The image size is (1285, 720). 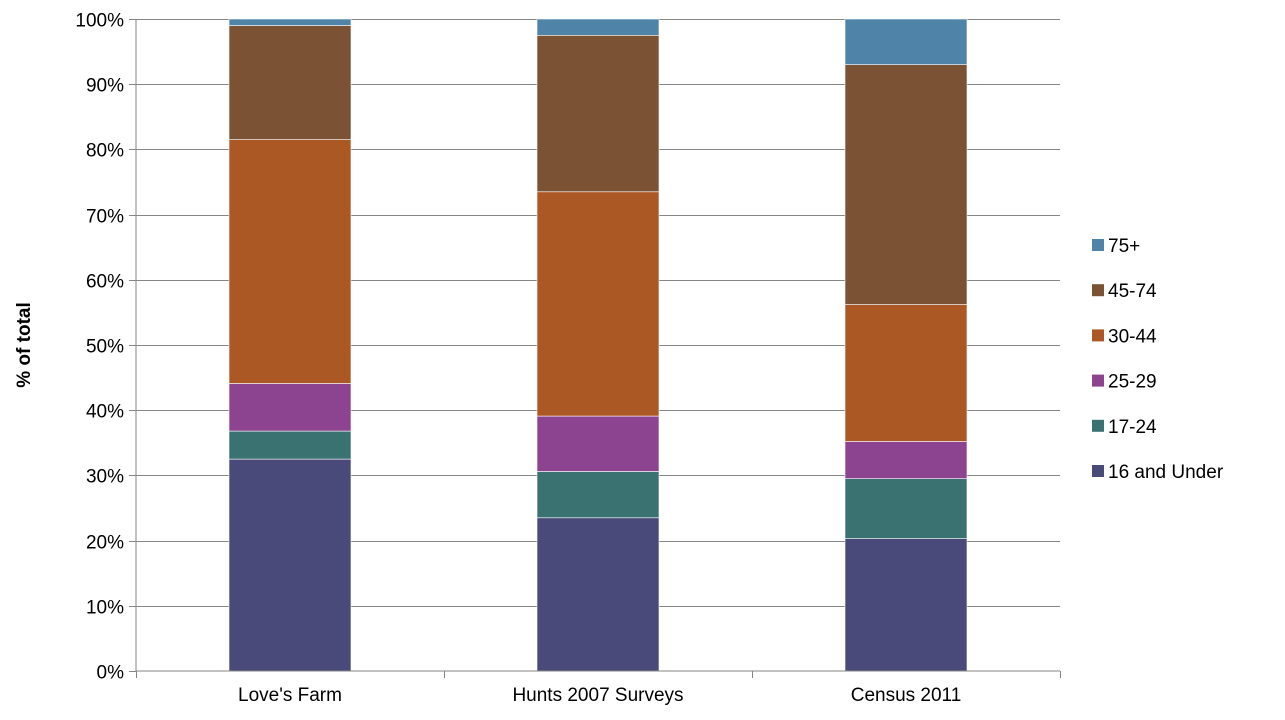 I want to click on y-tick-label: 80%, so click(x=105, y=151).